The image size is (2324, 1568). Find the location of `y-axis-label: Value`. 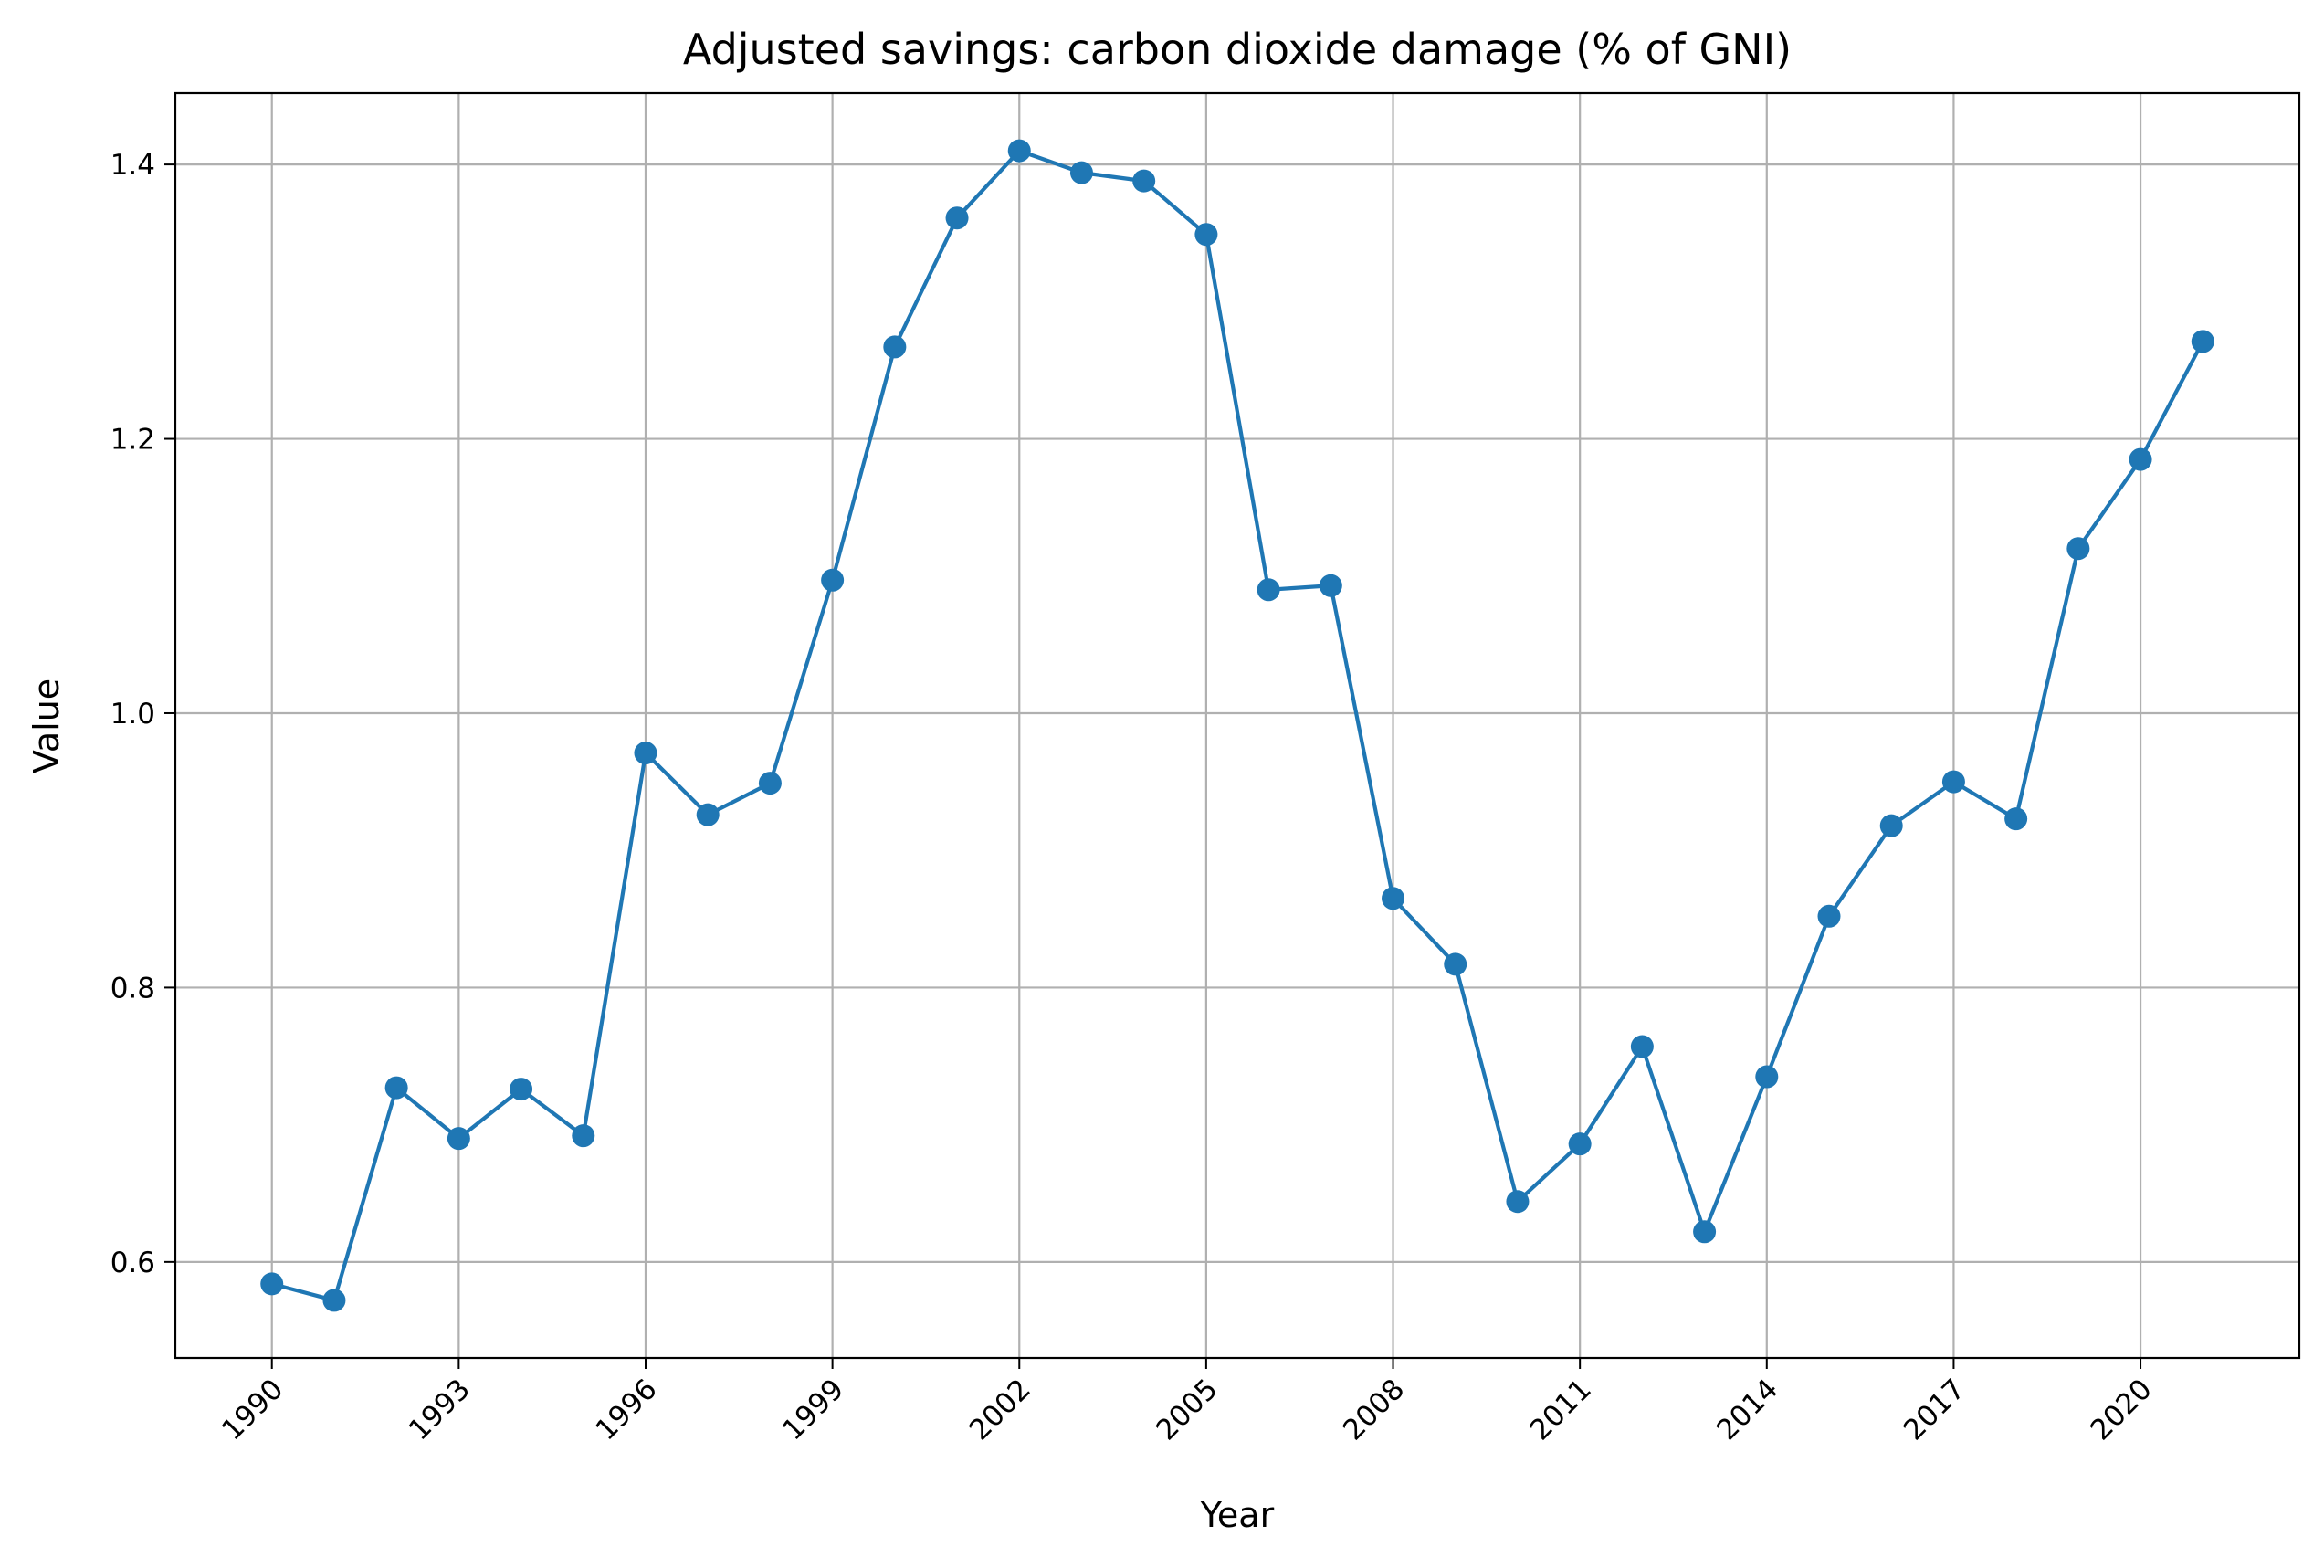

y-axis-label: Value is located at coordinates (46, 726).